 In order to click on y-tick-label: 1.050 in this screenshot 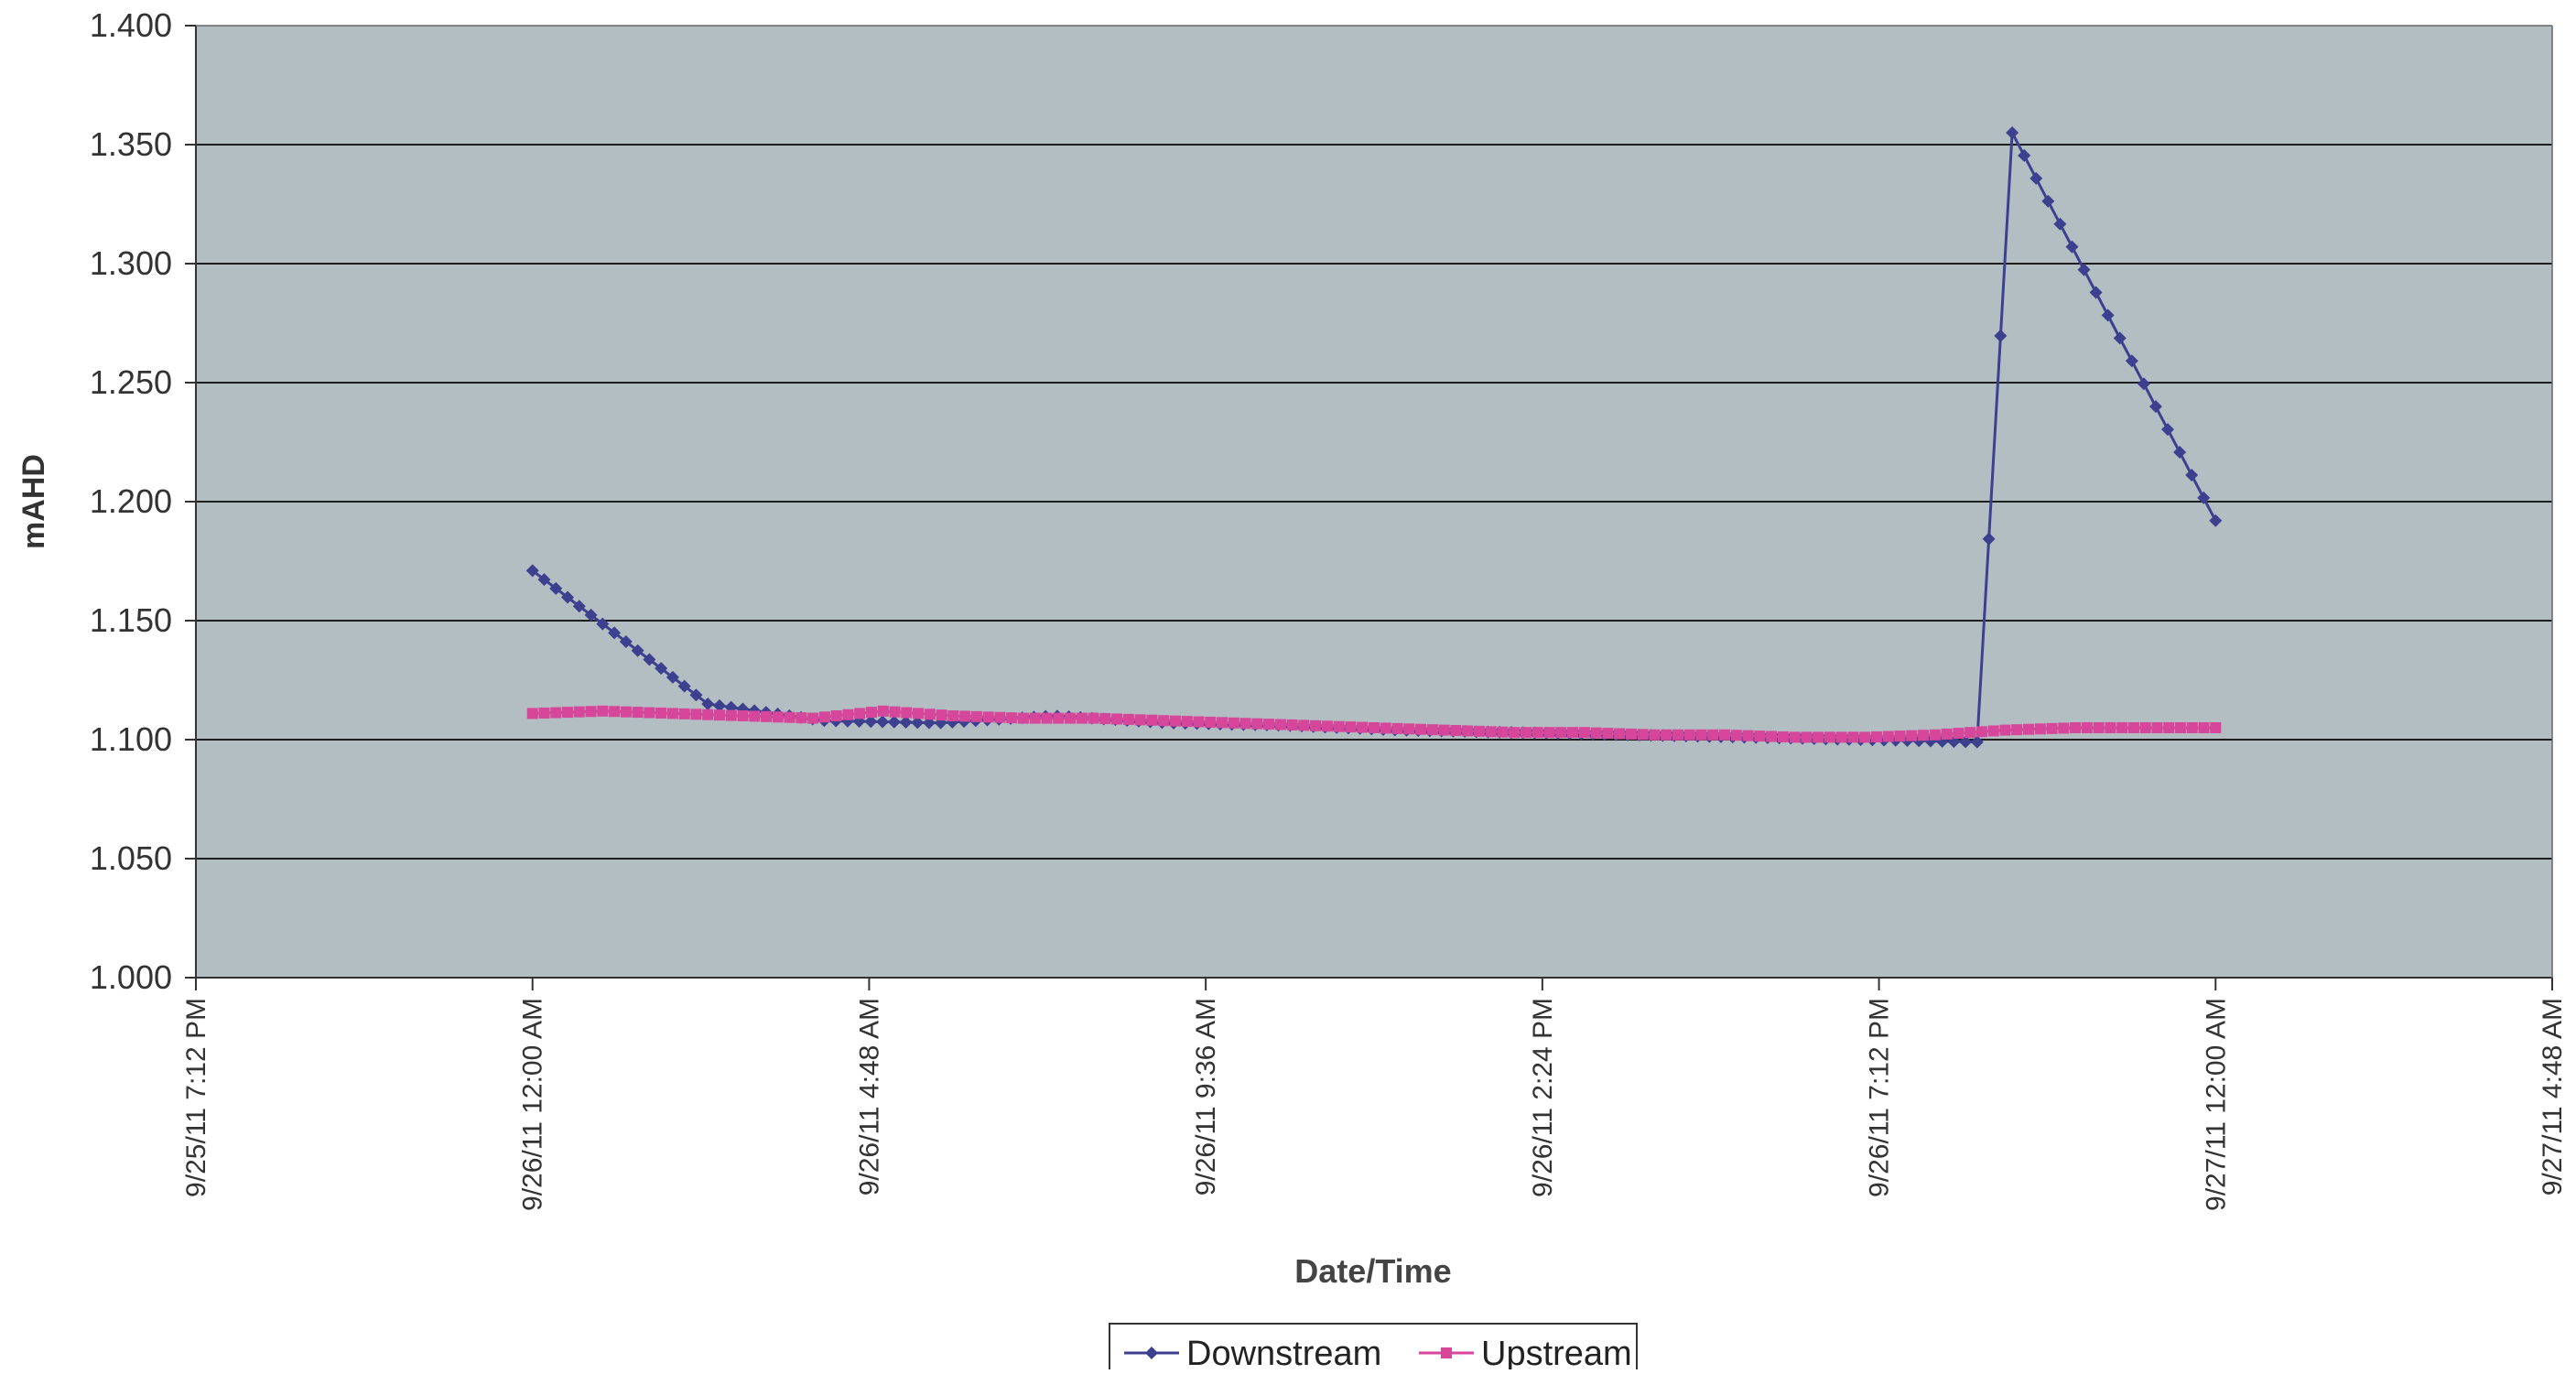, I will do `click(131, 858)`.